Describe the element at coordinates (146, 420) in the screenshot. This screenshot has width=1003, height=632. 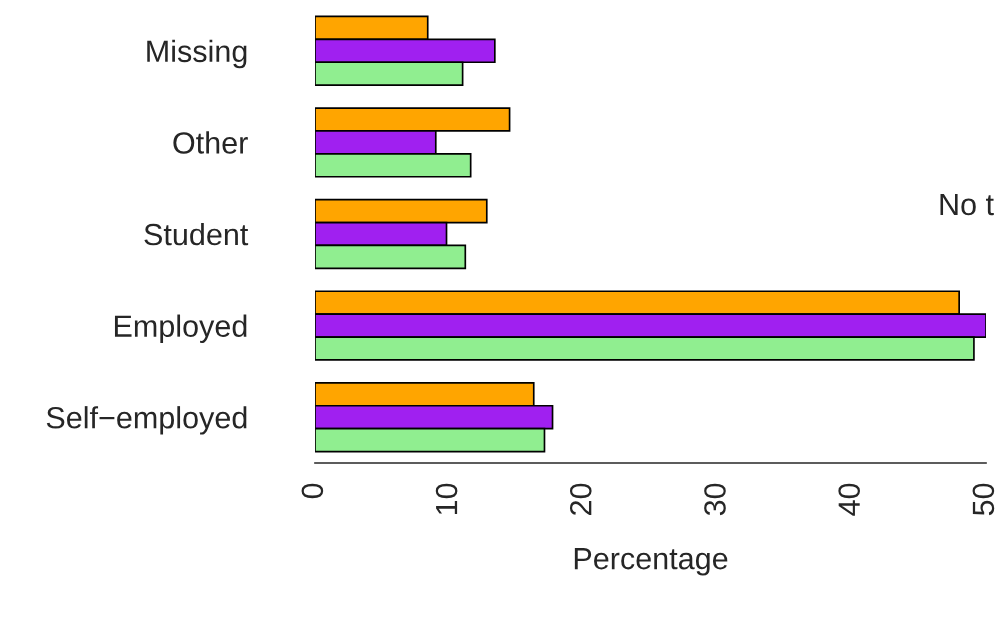
I see `y-tick-label: Self−employed` at that location.